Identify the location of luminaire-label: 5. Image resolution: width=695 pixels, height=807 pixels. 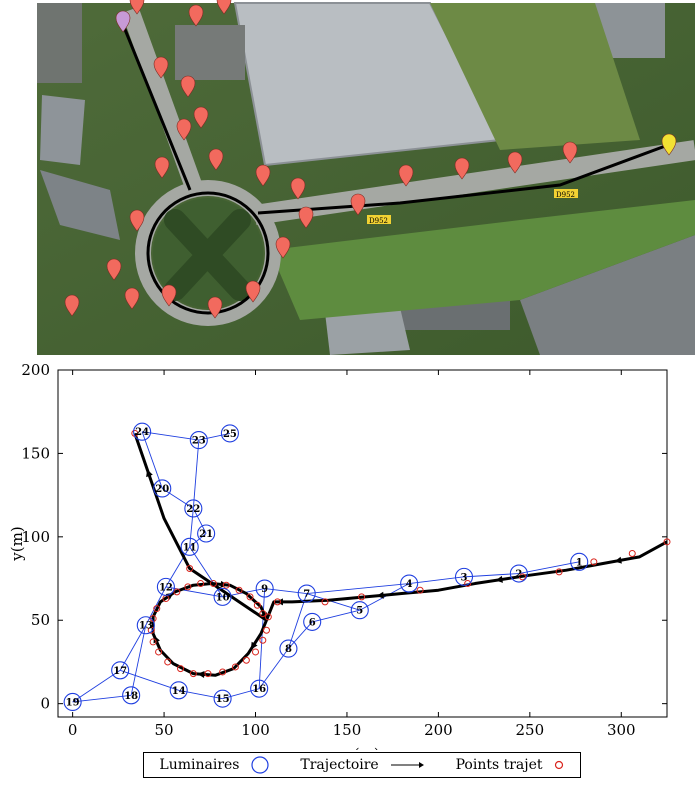
(359, 611).